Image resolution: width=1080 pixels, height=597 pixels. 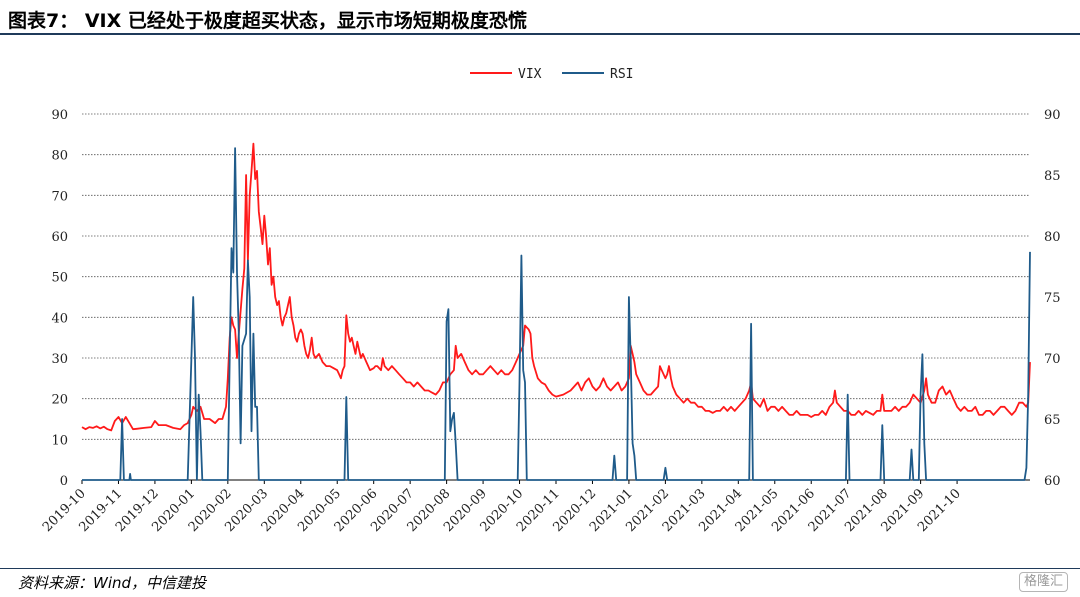 I want to click on chart-title: 图表7： VIX 已经处于极度超买状态，显示市场短期极度恐慌, so click(x=267, y=21).